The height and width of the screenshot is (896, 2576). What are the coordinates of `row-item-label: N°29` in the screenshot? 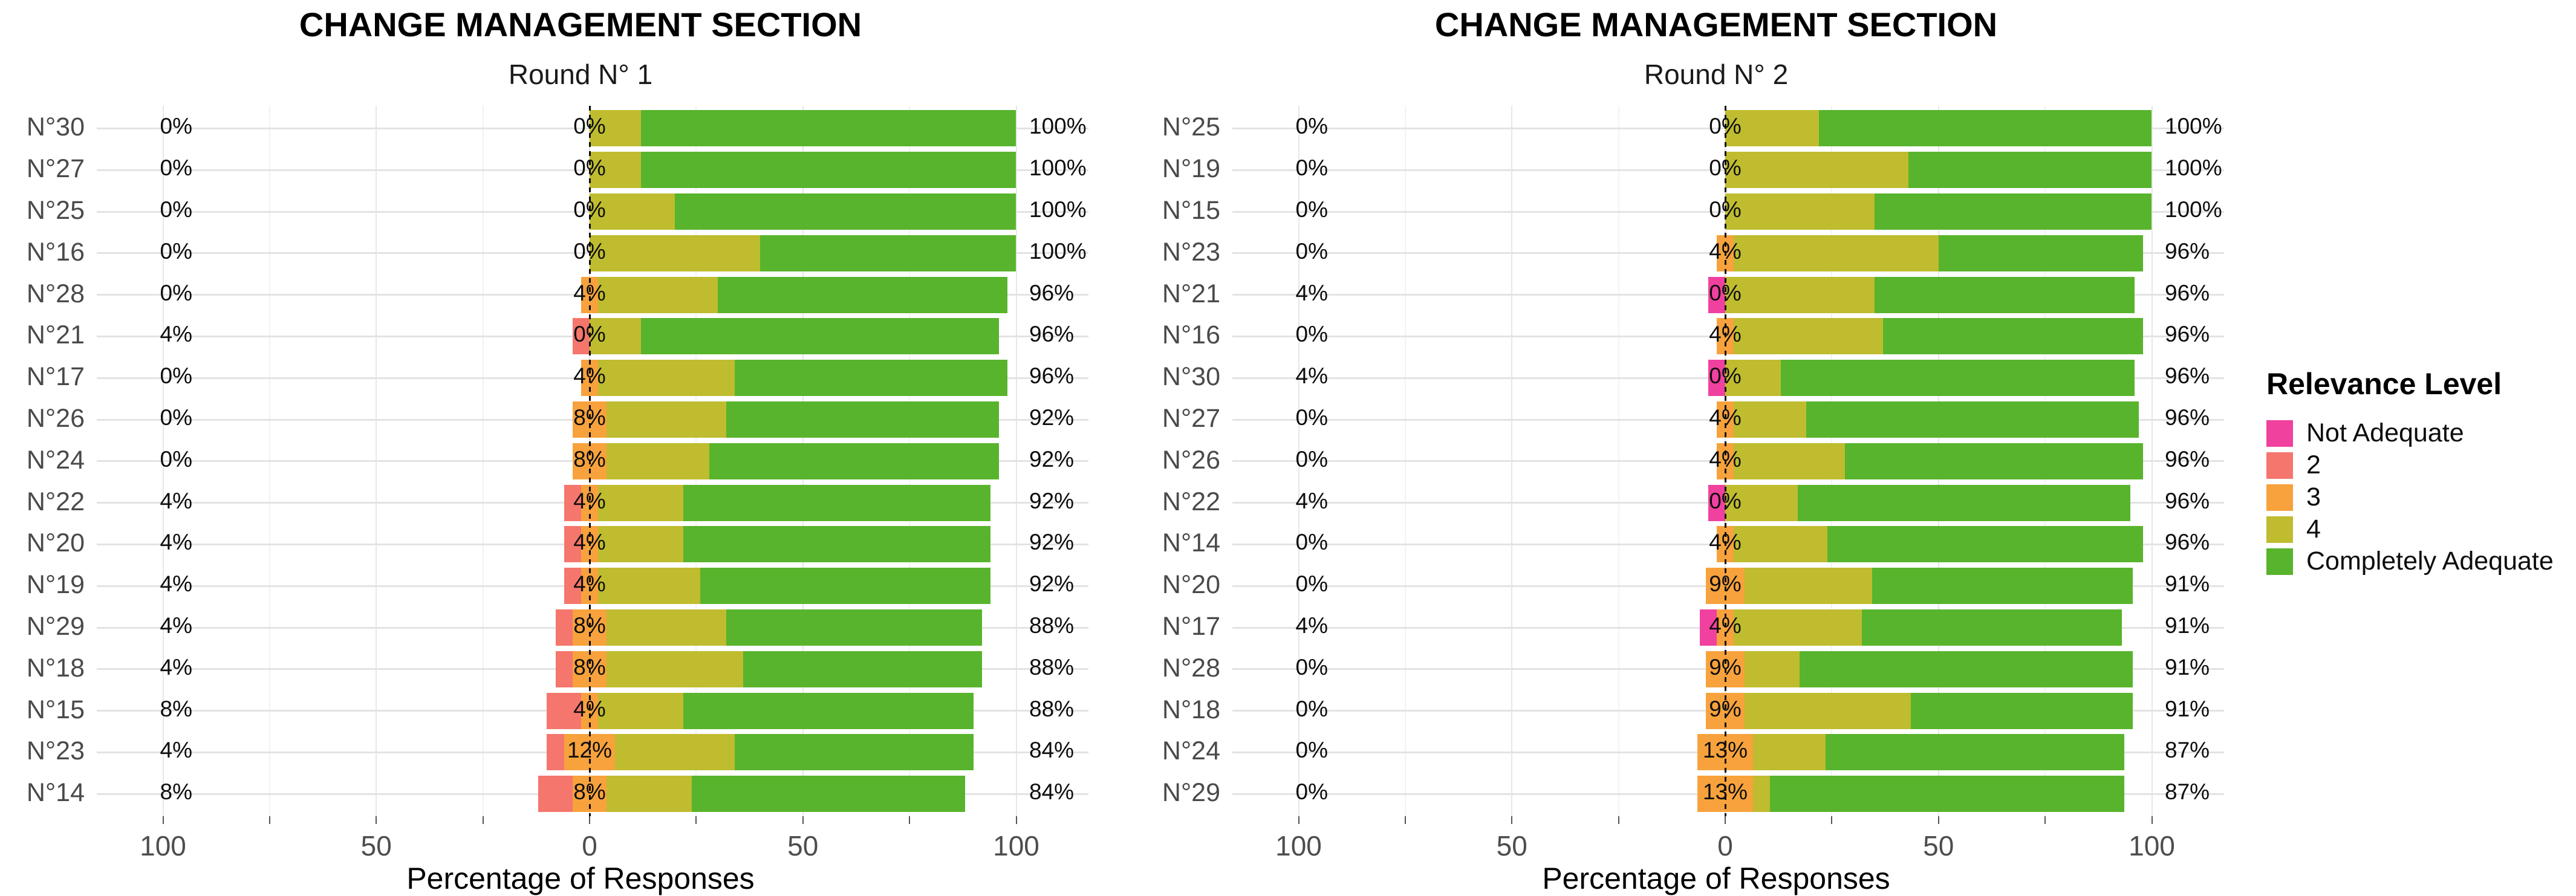 It's located at (1191, 793).